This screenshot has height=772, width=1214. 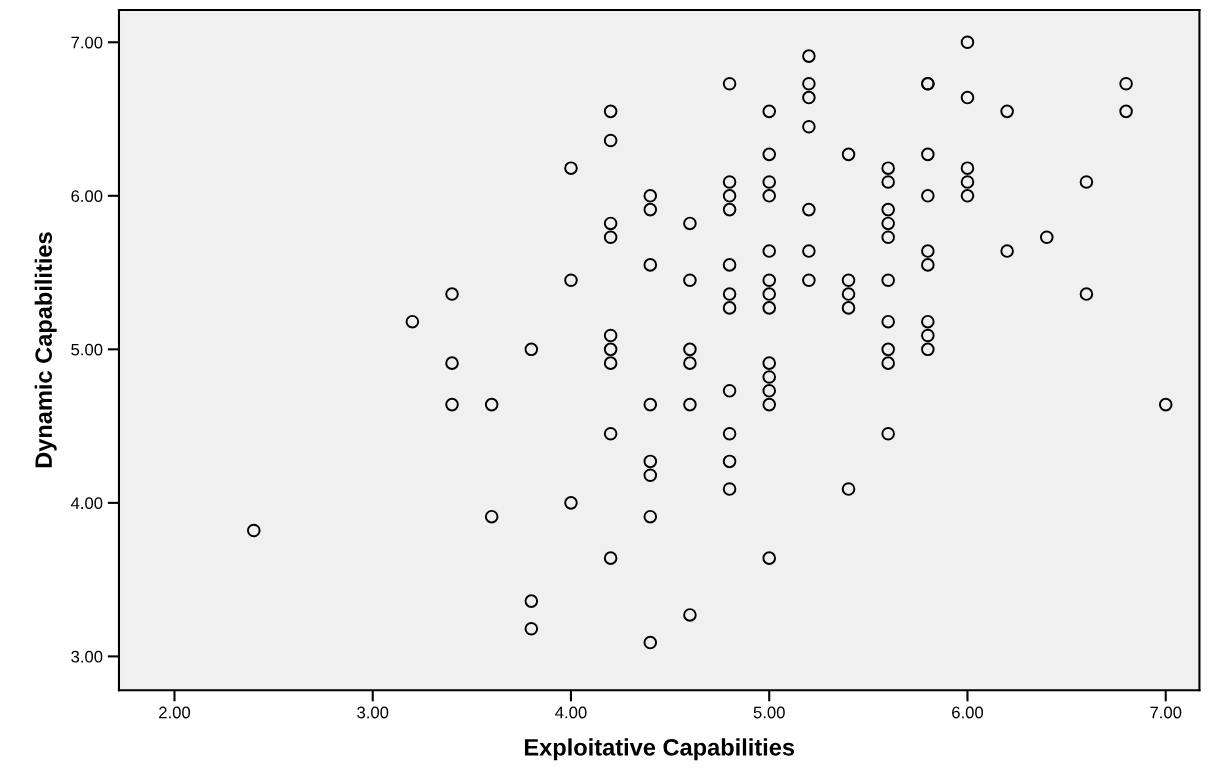 I want to click on x-tick-label: 3.00, so click(x=373, y=712).